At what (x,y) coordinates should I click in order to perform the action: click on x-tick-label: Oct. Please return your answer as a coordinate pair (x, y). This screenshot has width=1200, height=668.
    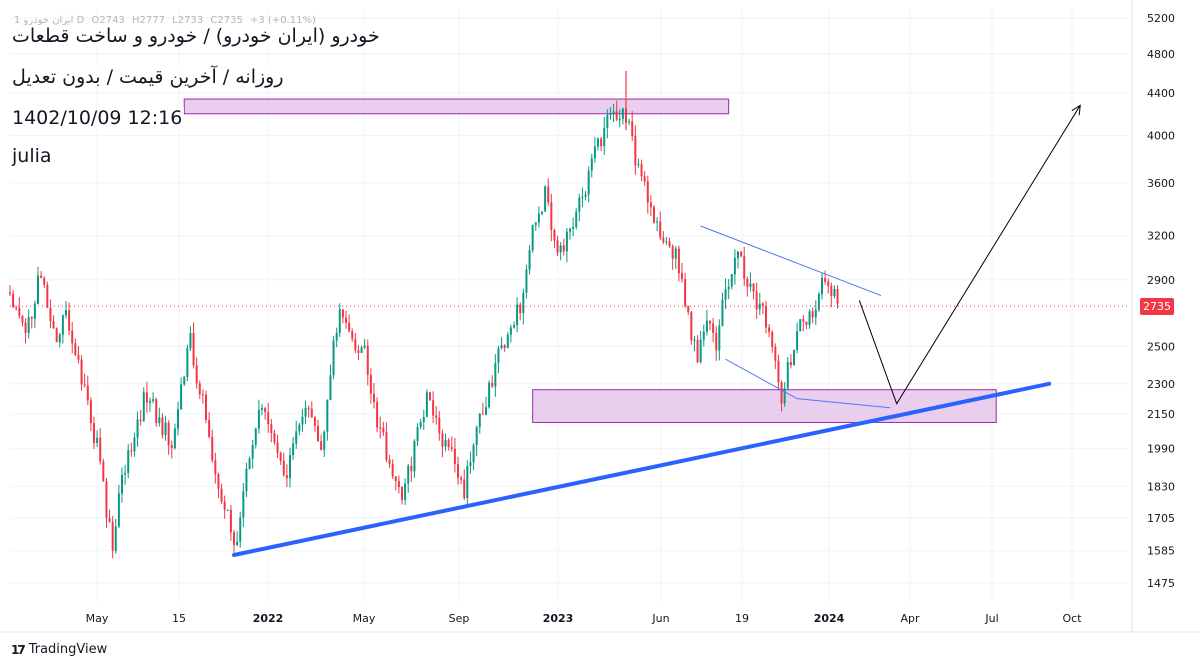
    Looking at the image, I should click on (1072, 618).